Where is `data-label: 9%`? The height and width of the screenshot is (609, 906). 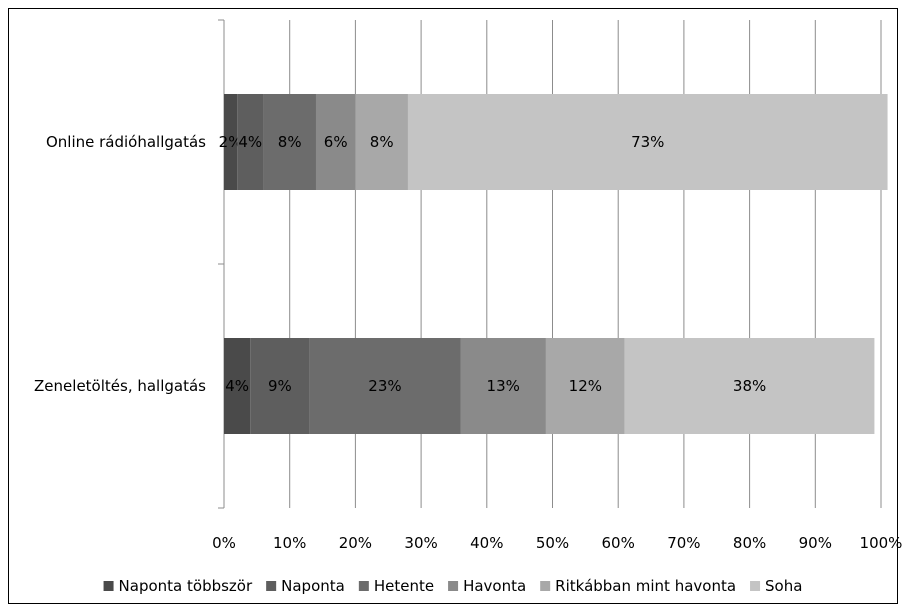 data-label: 9% is located at coordinates (280, 386).